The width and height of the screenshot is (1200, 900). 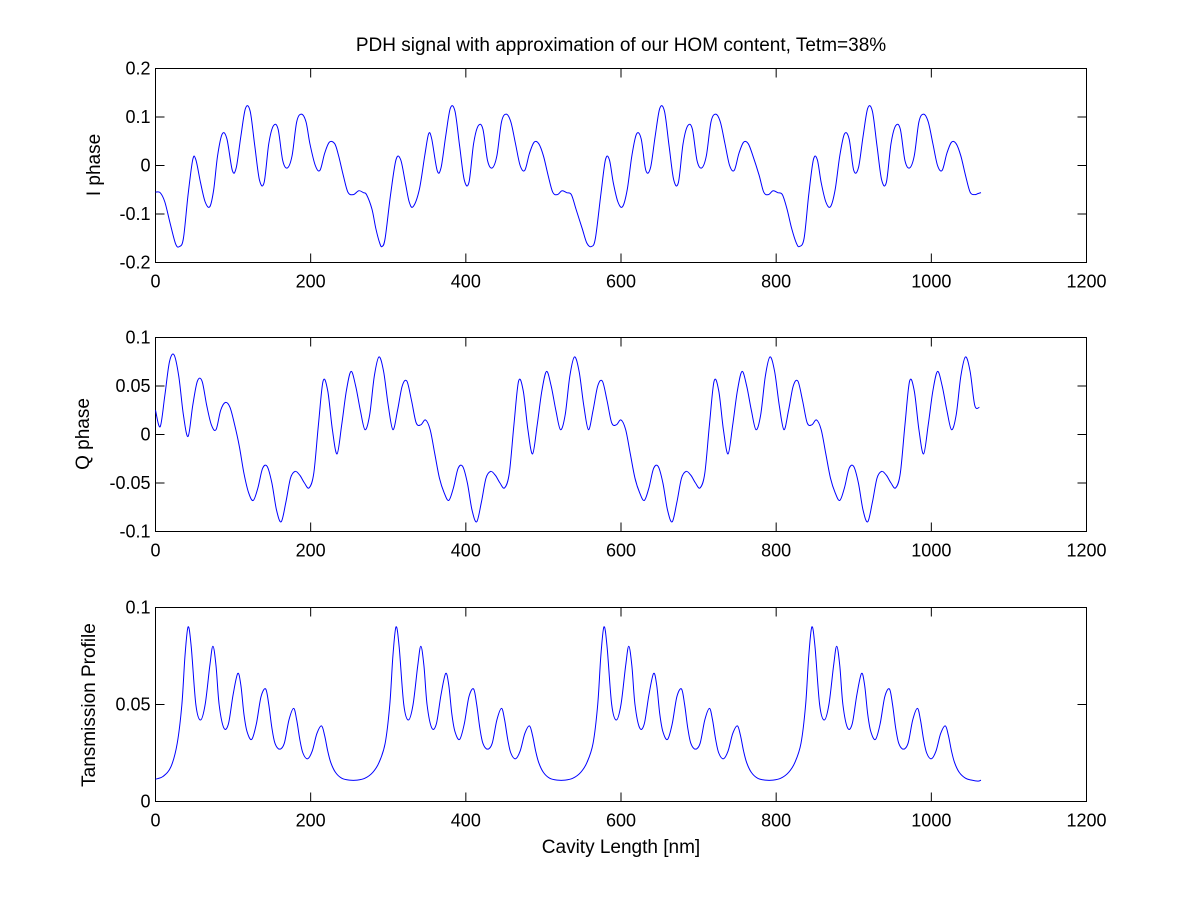 I want to click on q-phase-xtick-label: 0, so click(x=155, y=551).